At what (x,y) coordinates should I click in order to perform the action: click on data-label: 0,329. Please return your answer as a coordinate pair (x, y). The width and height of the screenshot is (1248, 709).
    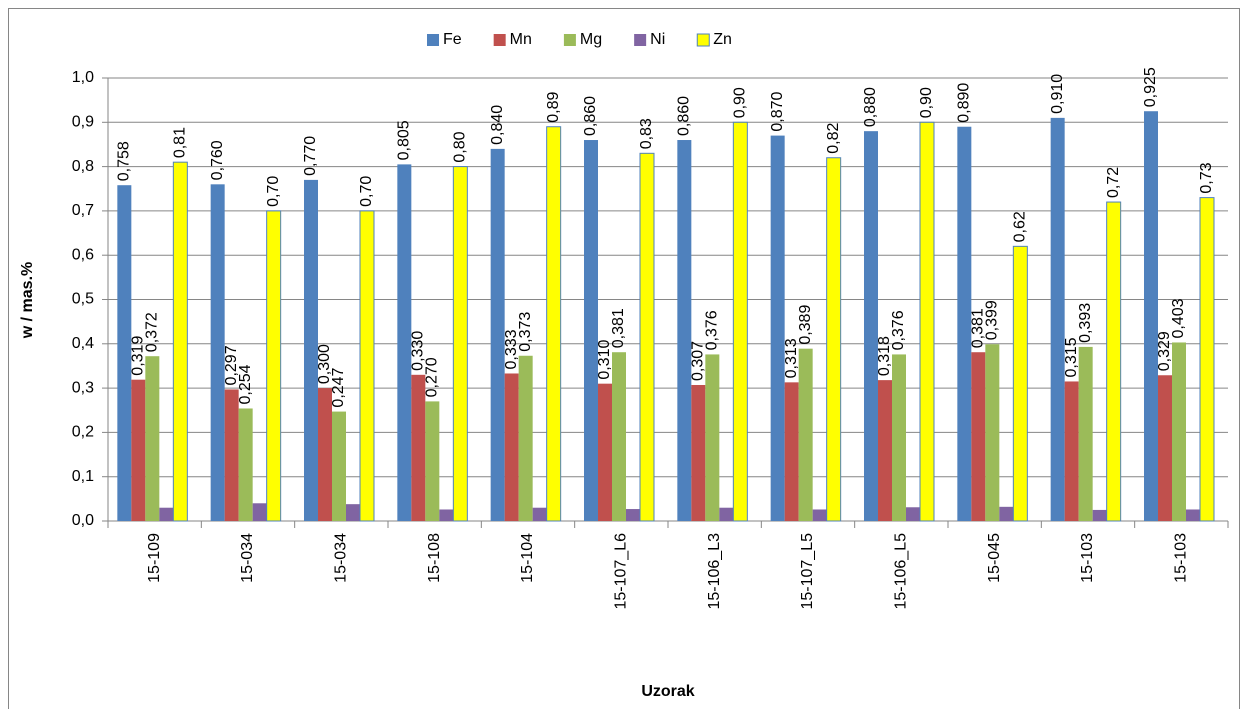
    Looking at the image, I should click on (1164, 351).